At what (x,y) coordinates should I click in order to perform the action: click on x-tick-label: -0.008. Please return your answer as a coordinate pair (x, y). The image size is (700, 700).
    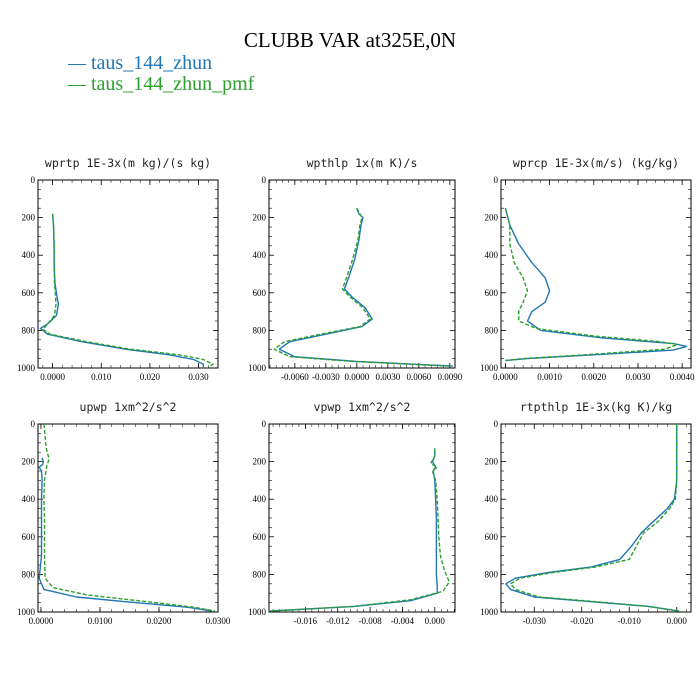
    Looking at the image, I should click on (370, 621).